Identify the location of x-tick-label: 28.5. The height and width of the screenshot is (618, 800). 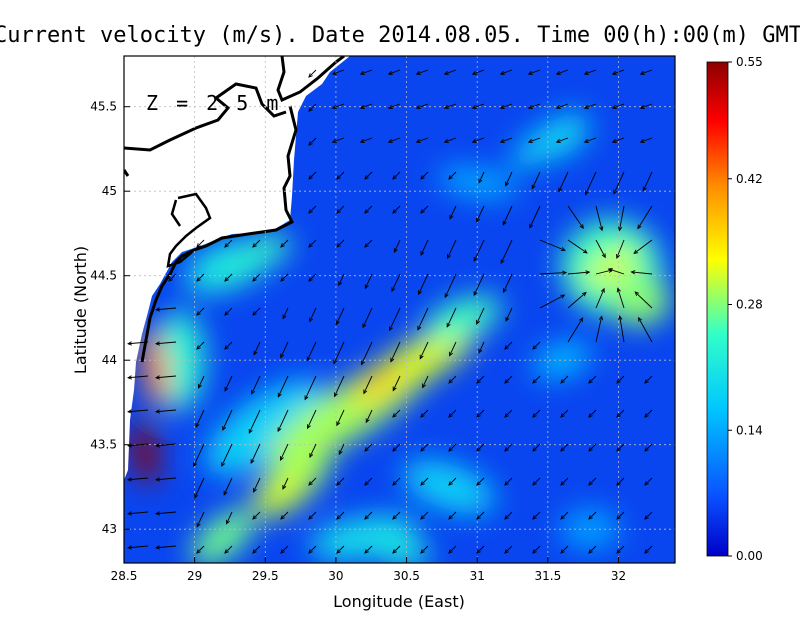
(124, 576).